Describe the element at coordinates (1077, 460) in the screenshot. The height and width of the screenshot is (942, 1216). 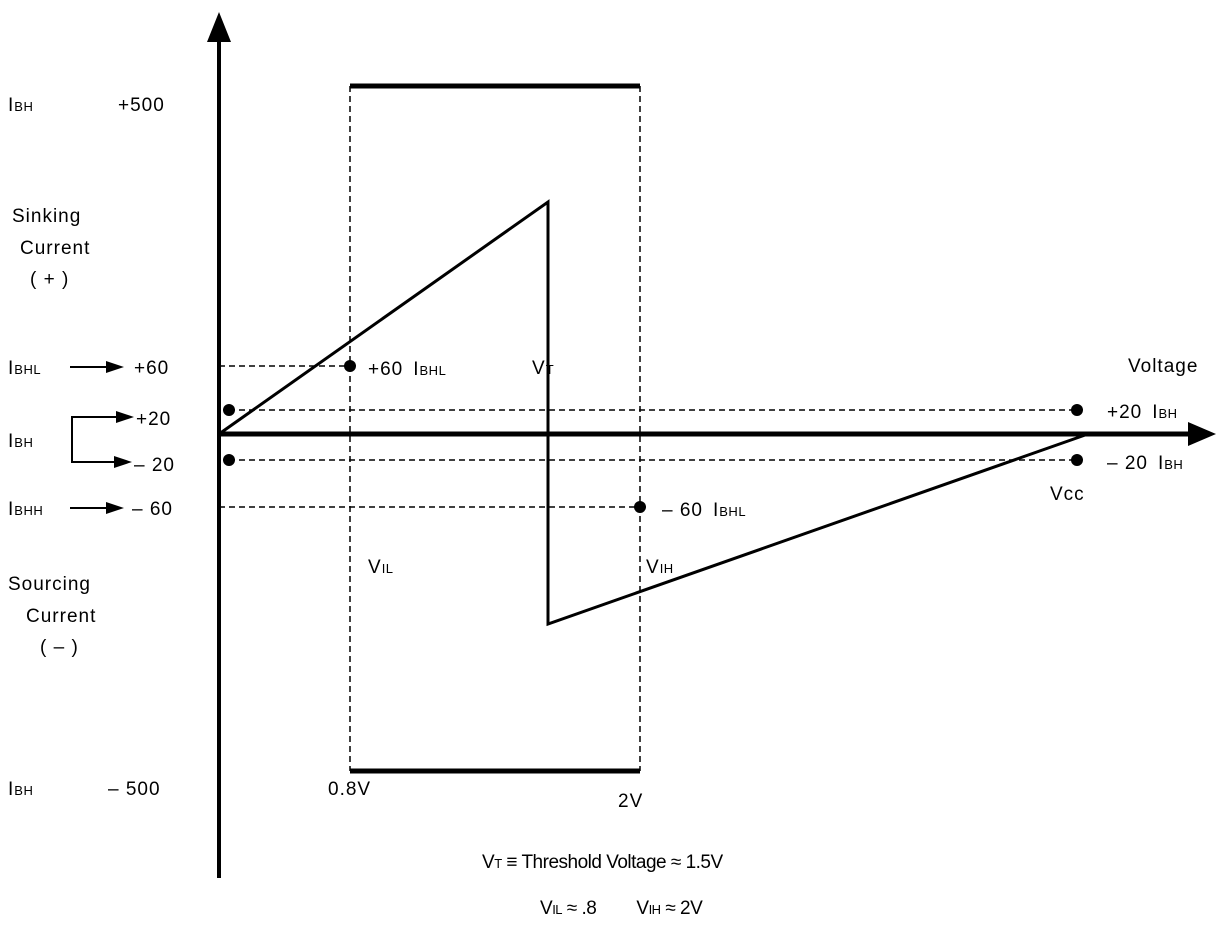
I see `point-right-minus20` at that location.